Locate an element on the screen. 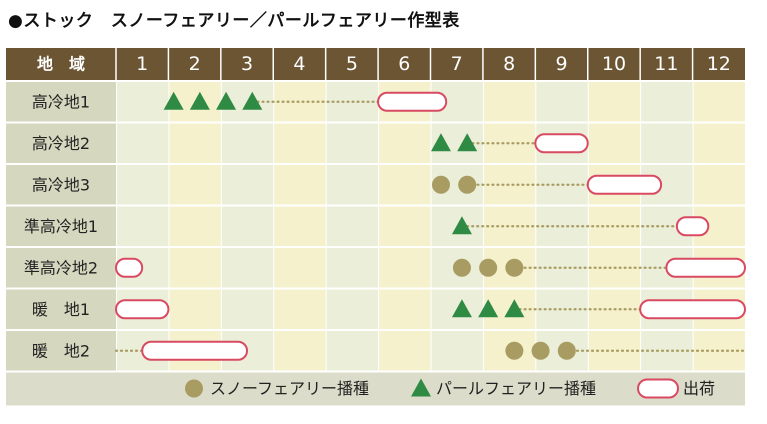 Image resolution: width=767 pixels, height=424 pixels. row-region-label: 暖 地2 is located at coordinates (61, 350).